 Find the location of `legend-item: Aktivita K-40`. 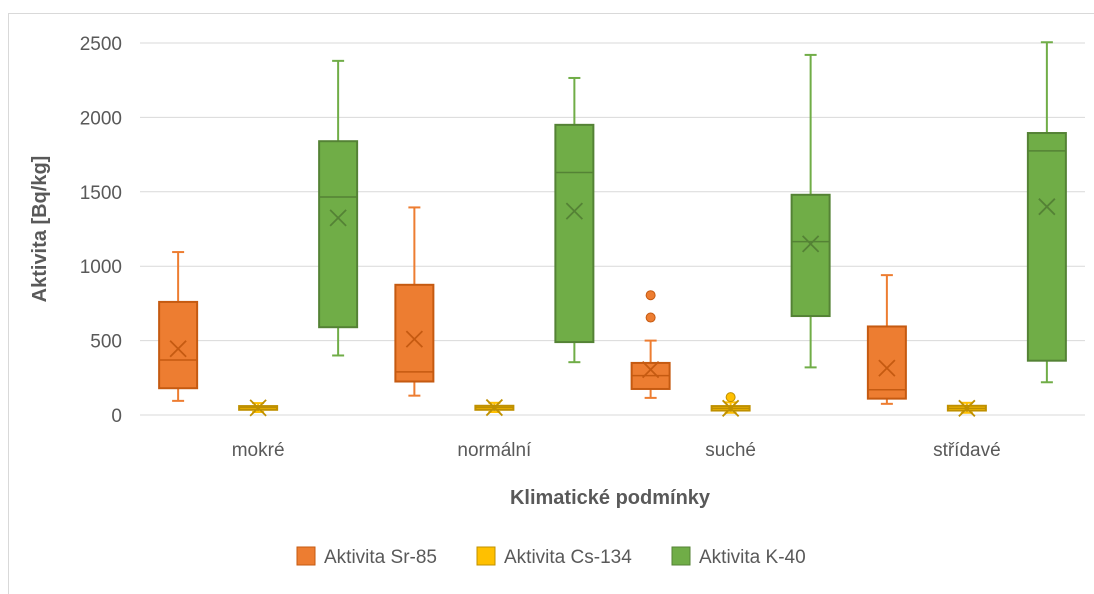

legend-item: Aktivita K-40 is located at coordinates (739, 557).